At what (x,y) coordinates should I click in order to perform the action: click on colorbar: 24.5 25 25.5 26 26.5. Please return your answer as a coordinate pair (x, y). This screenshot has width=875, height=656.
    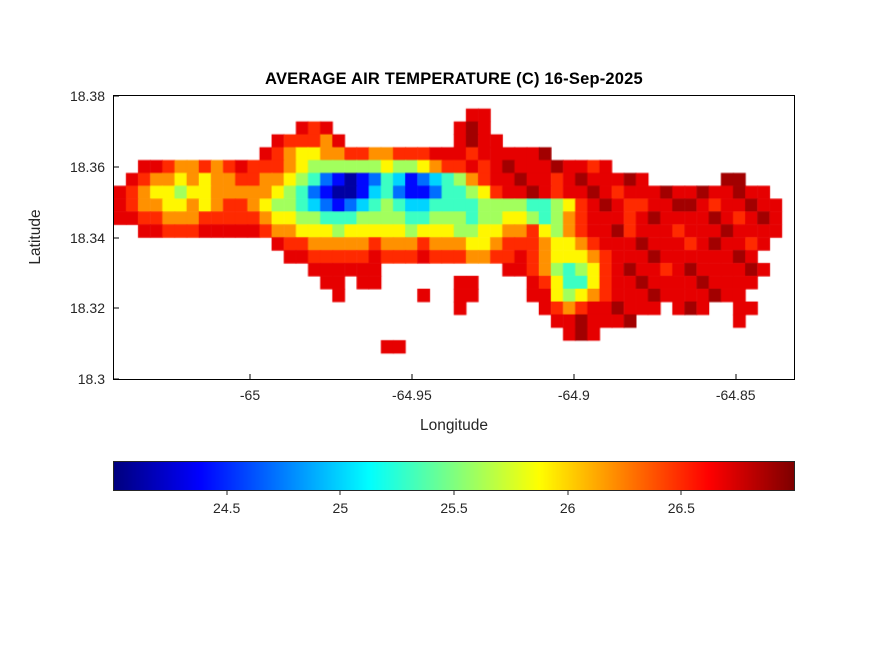
    Looking at the image, I should click on (454, 488).